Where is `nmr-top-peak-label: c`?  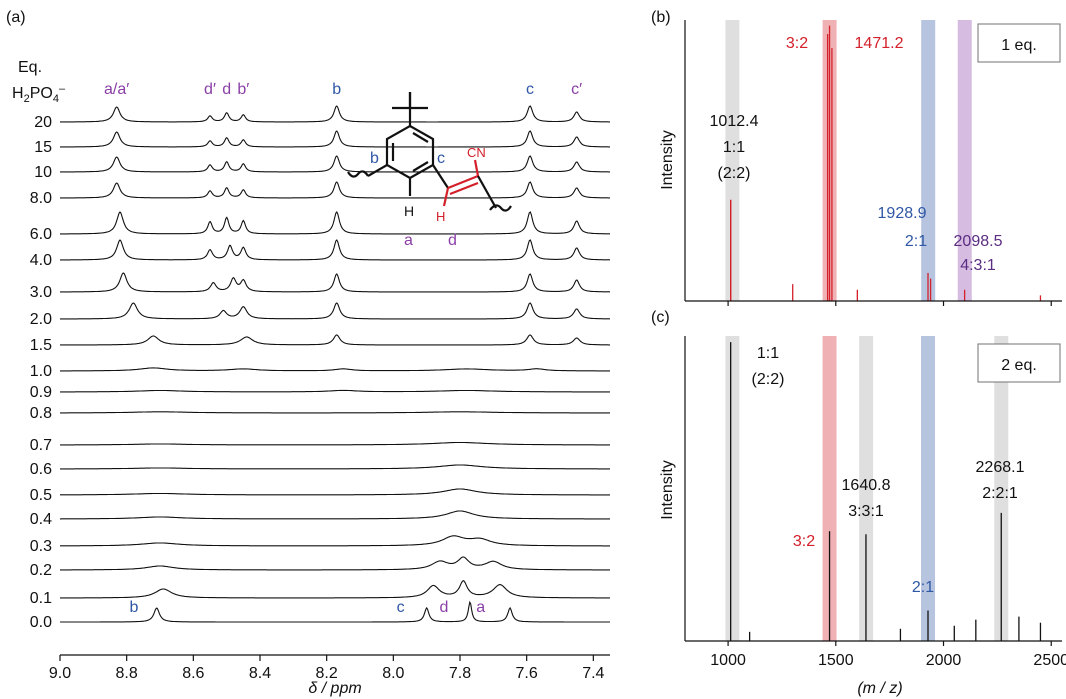
nmr-top-peak-label: c is located at coordinates (530, 89).